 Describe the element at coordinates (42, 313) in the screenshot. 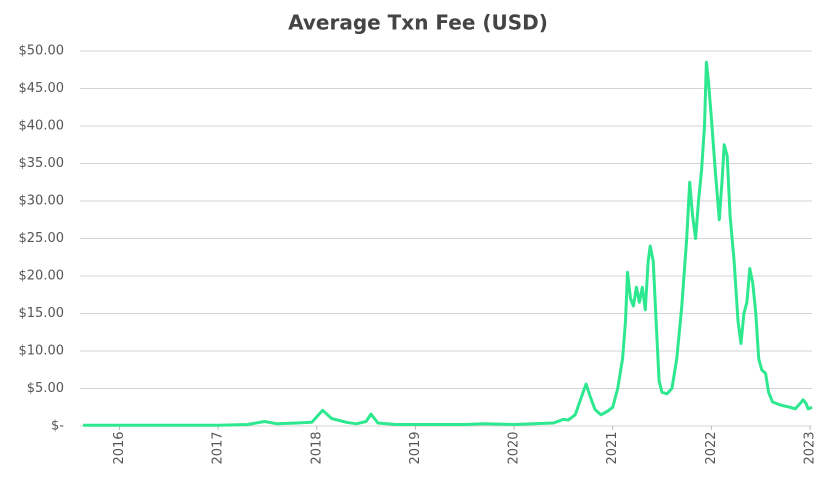

I see `y-tick-label: $15.00` at that location.